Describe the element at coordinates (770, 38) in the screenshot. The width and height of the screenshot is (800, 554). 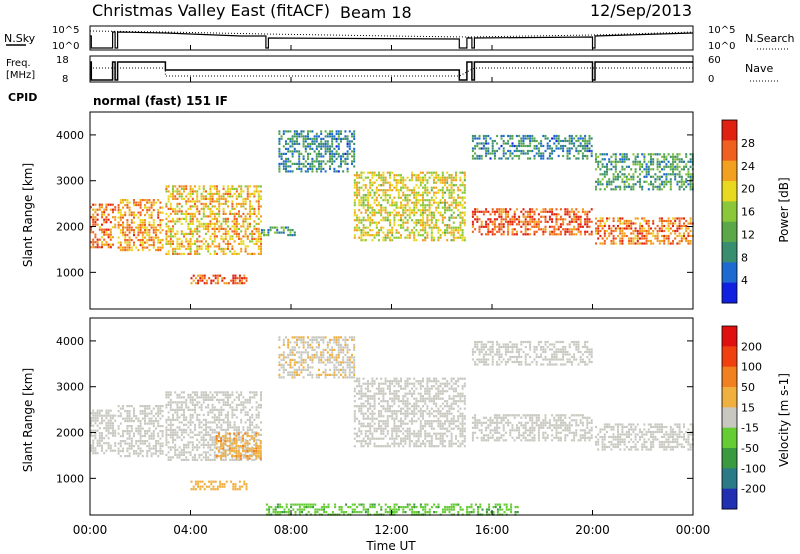
I see `nsearch-label: N.Search` at that location.